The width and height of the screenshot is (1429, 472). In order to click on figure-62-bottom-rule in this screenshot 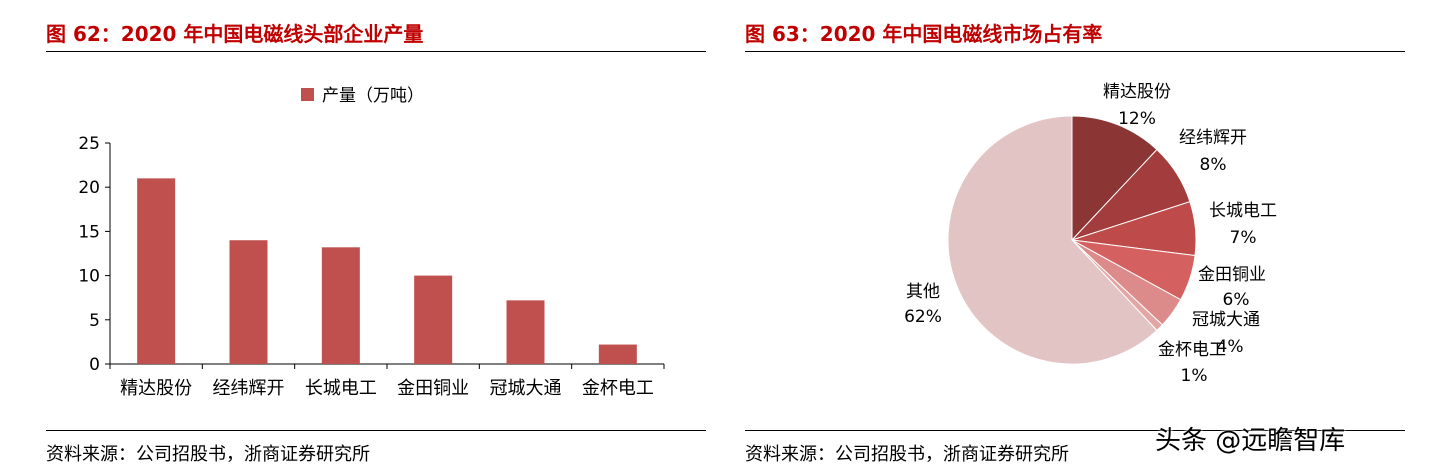, I will do `click(376, 430)`.